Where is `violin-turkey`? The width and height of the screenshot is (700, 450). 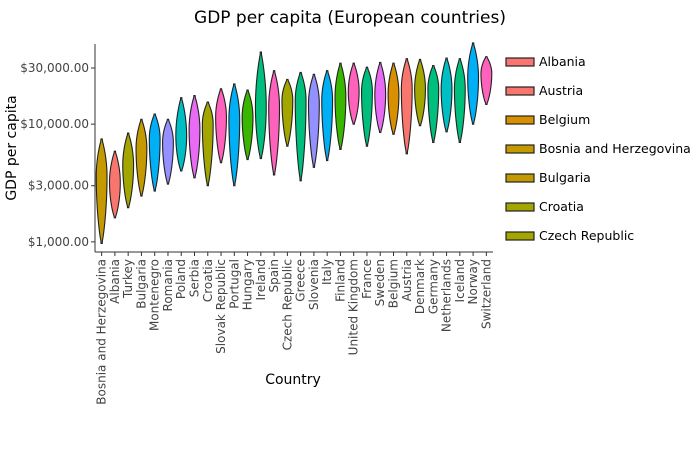
violin-turkey is located at coordinates (128, 170).